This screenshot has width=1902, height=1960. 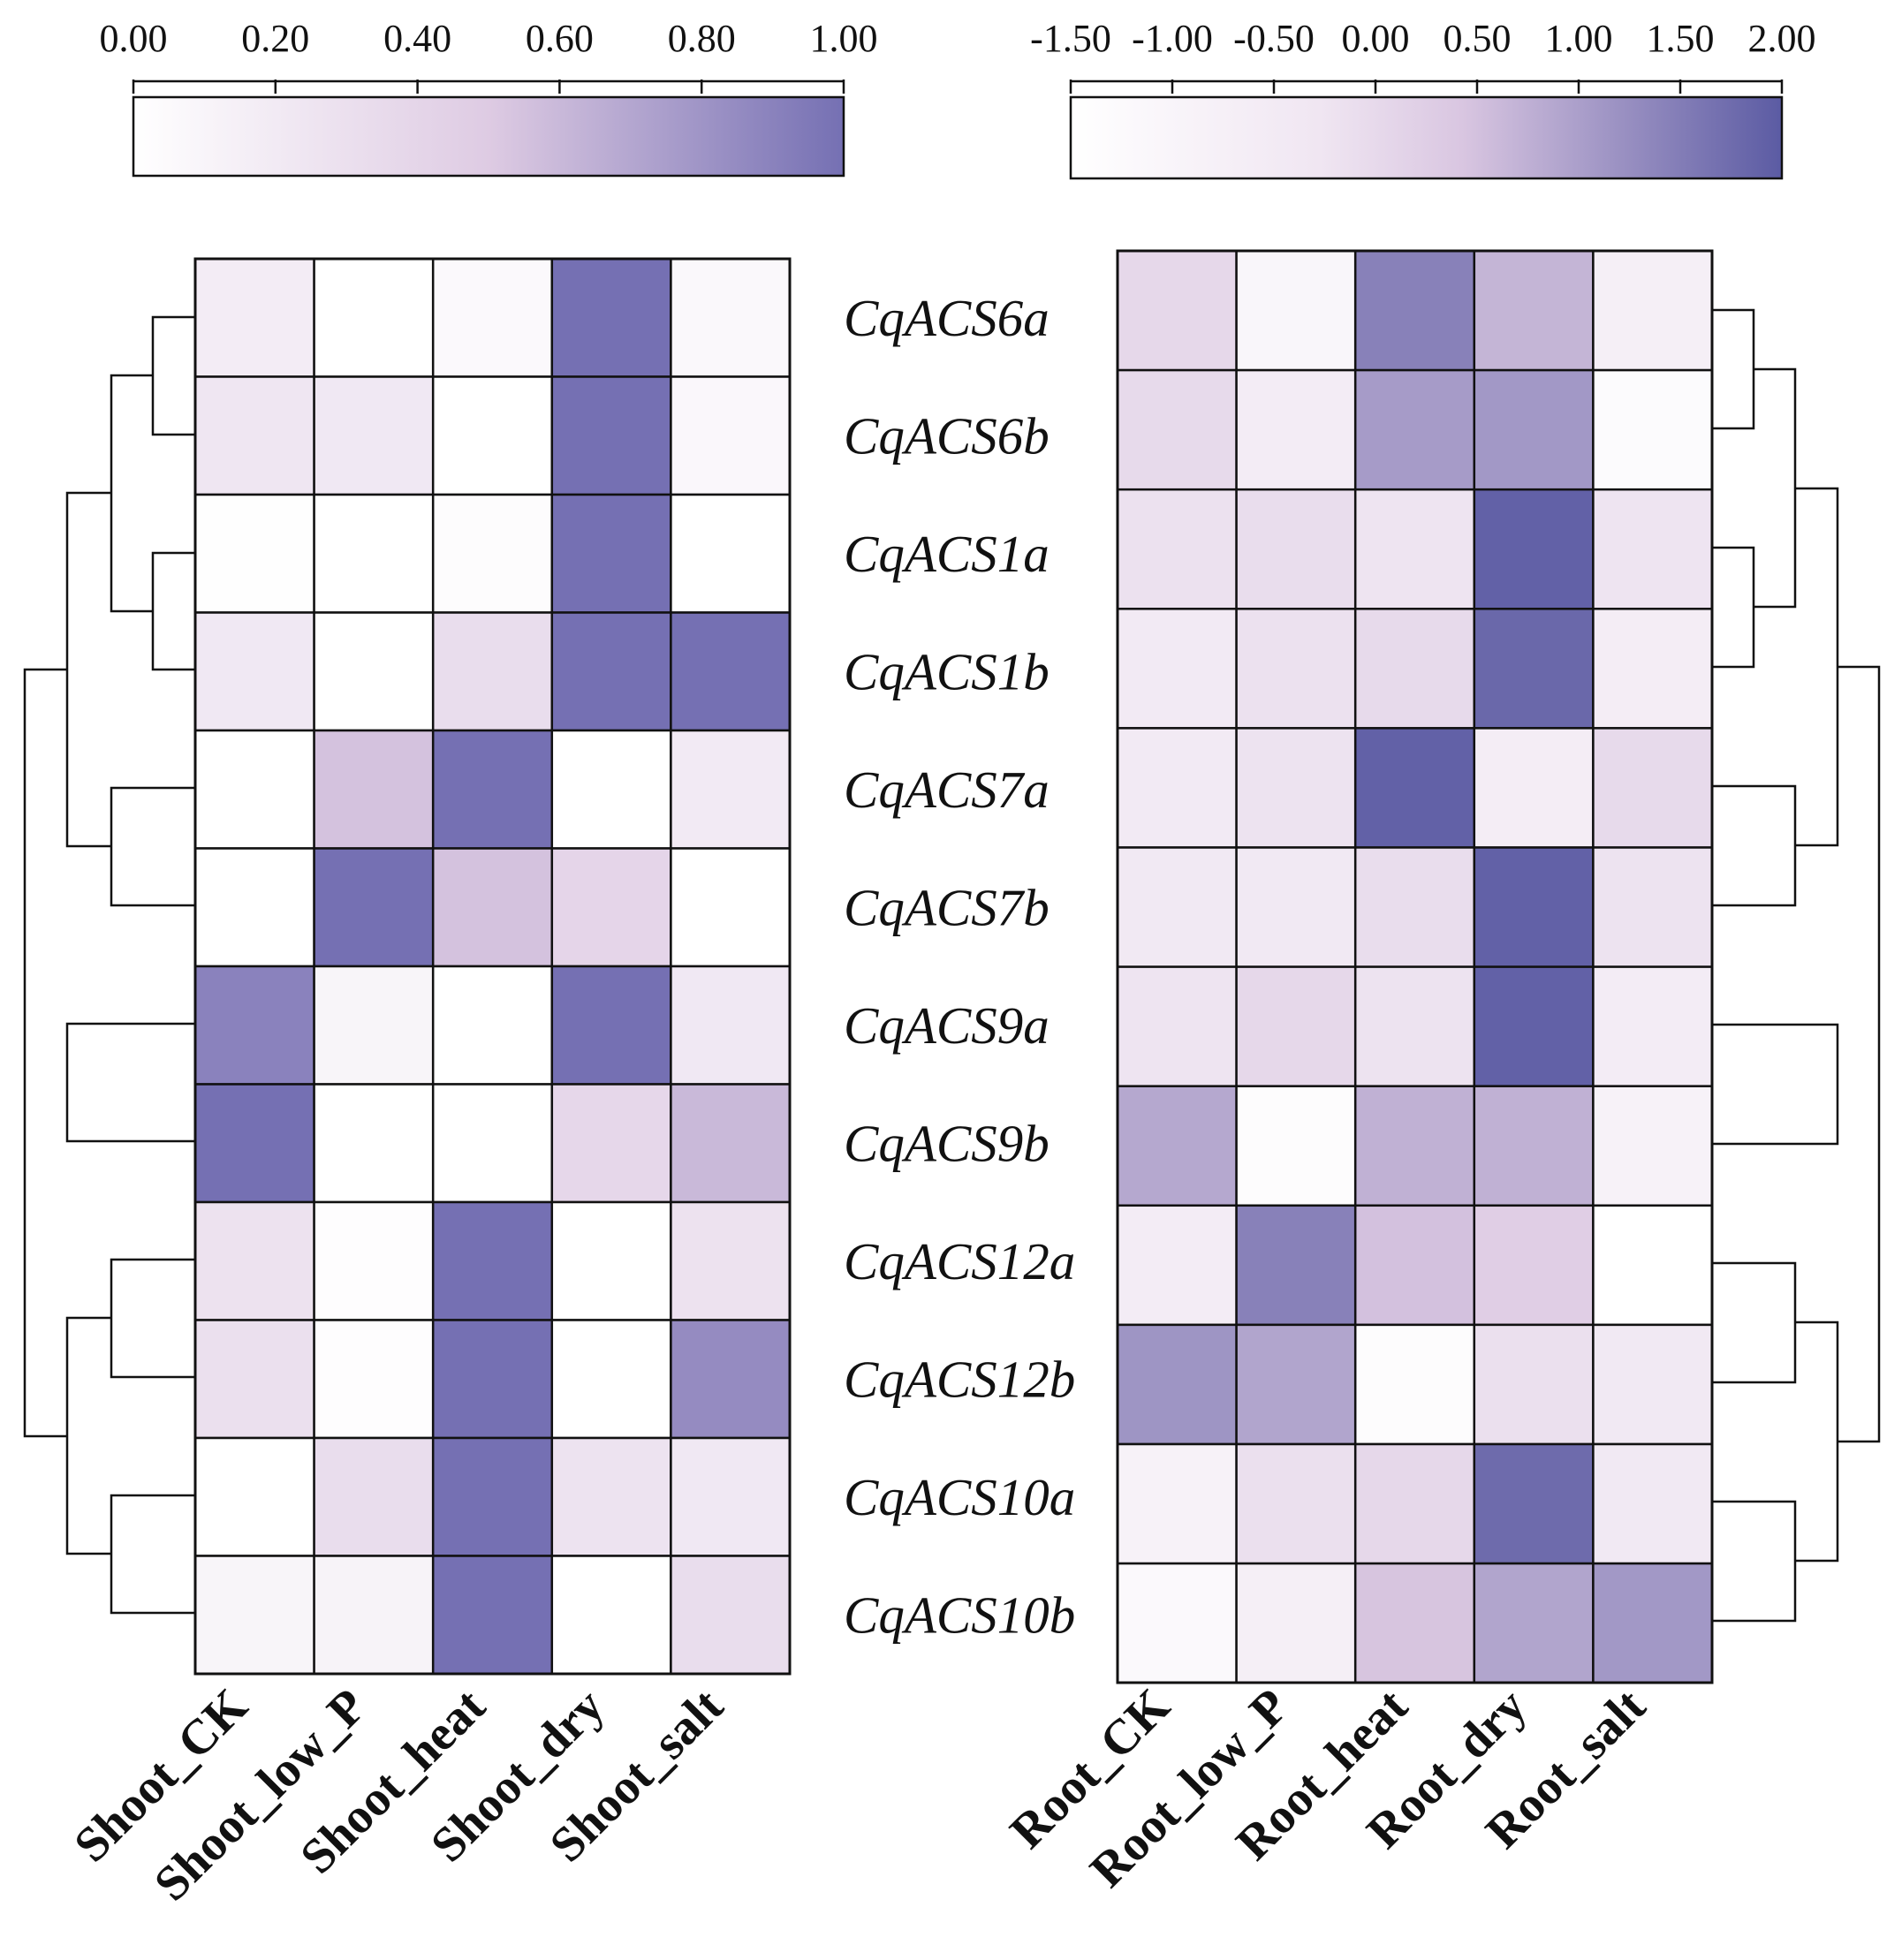 What do you see at coordinates (947, 1025) in the screenshot?
I see `gene-label: CqACS9a` at bounding box center [947, 1025].